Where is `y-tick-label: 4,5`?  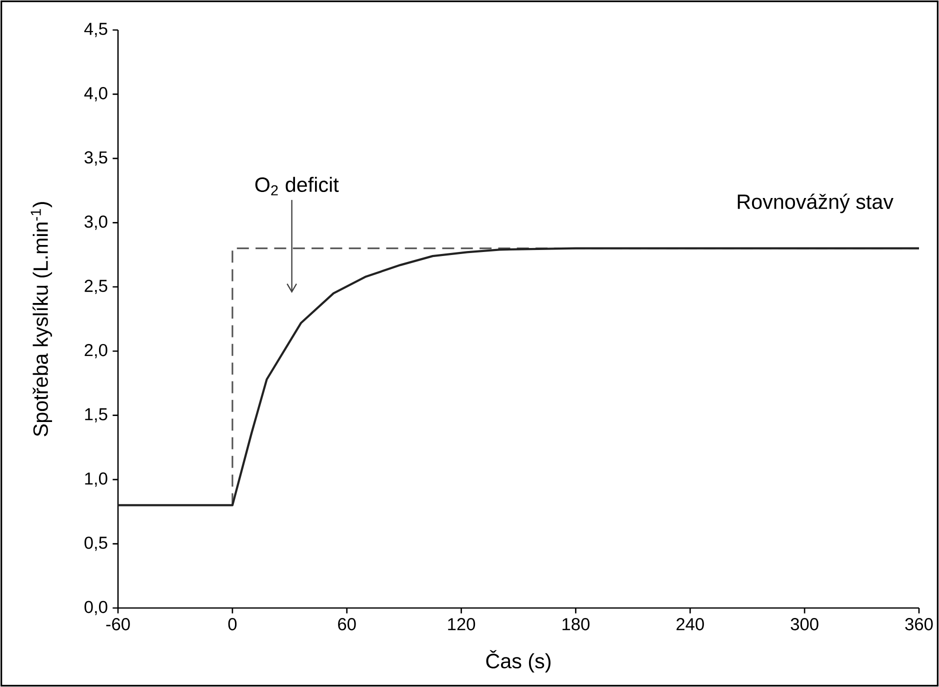
y-tick-label: 4,5 is located at coordinates (96, 30).